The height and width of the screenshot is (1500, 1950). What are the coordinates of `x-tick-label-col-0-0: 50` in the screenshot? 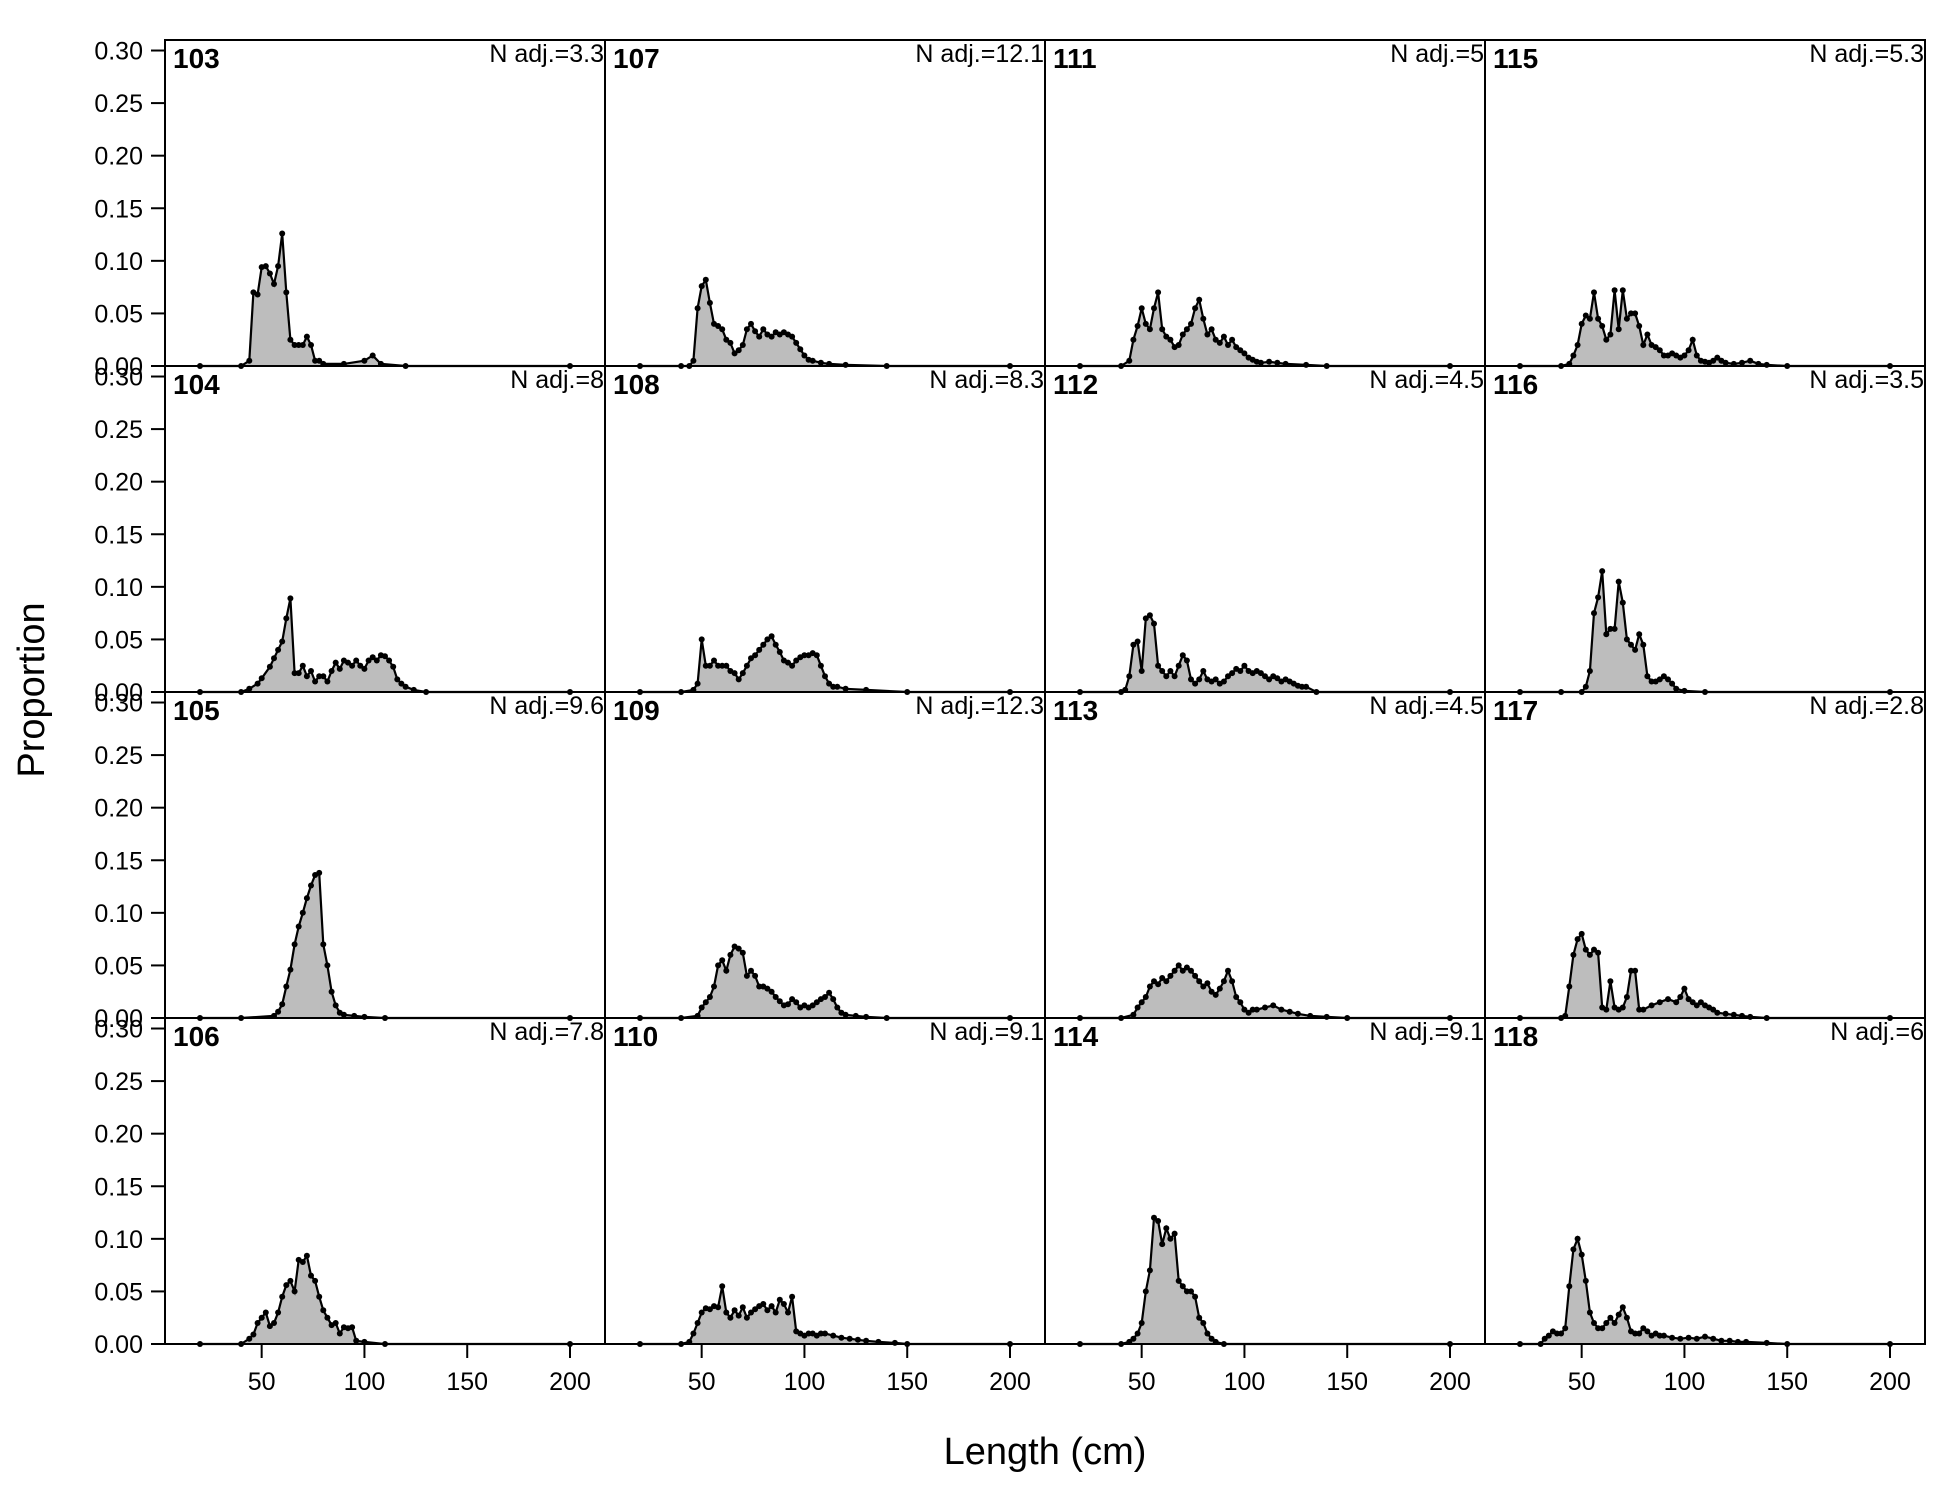 It's located at (262, 1382).